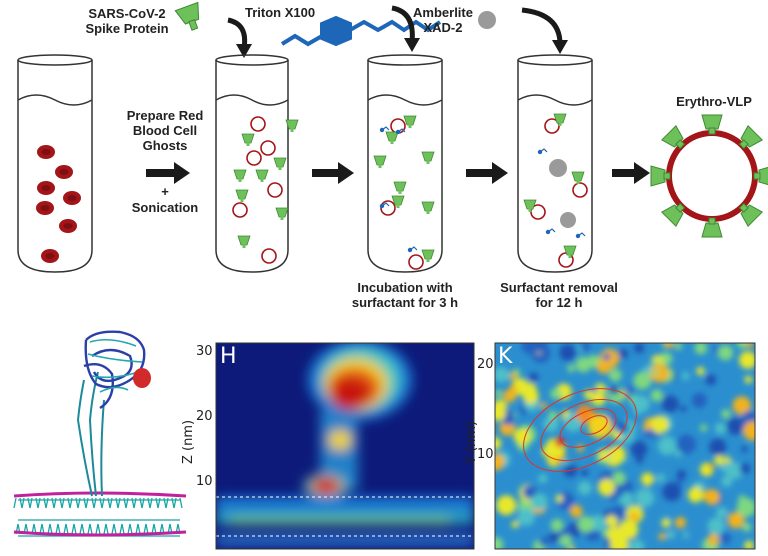 The image size is (768, 556). Describe the element at coordinates (228, 356) in the screenshot. I see `panel-h-letter: H` at that location.